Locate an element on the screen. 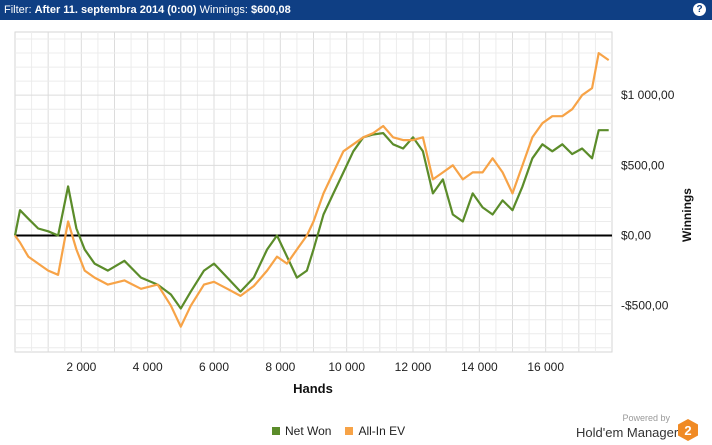 The height and width of the screenshot is (445, 712). x-tick-label: 14 000 is located at coordinates (479, 367).